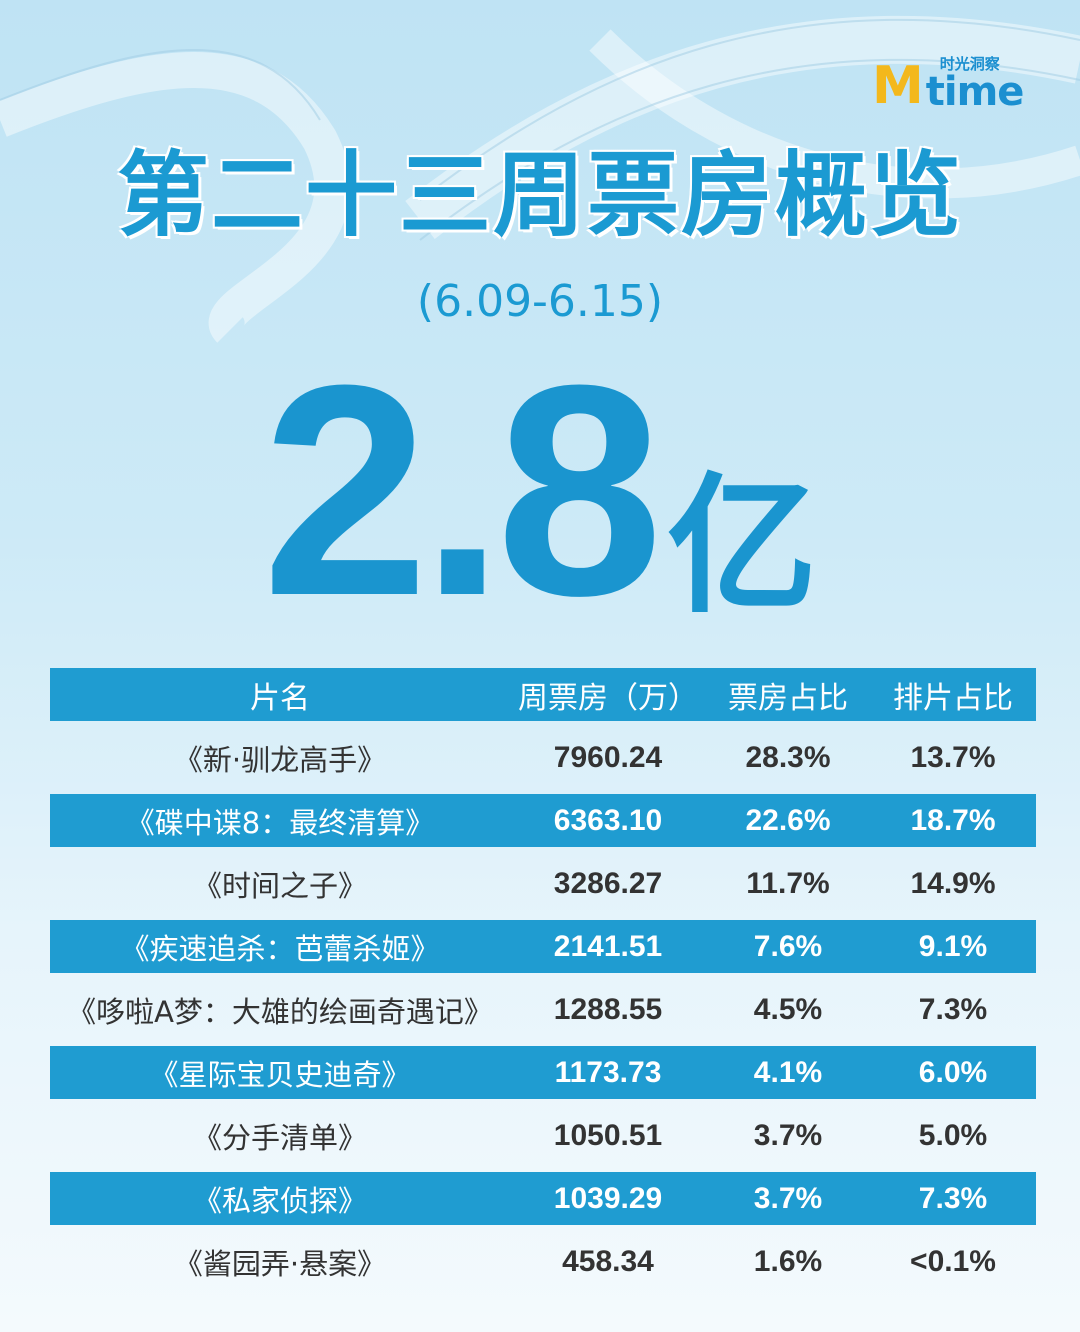  I want to click on column-header: 票房占比, so click(788, 694).